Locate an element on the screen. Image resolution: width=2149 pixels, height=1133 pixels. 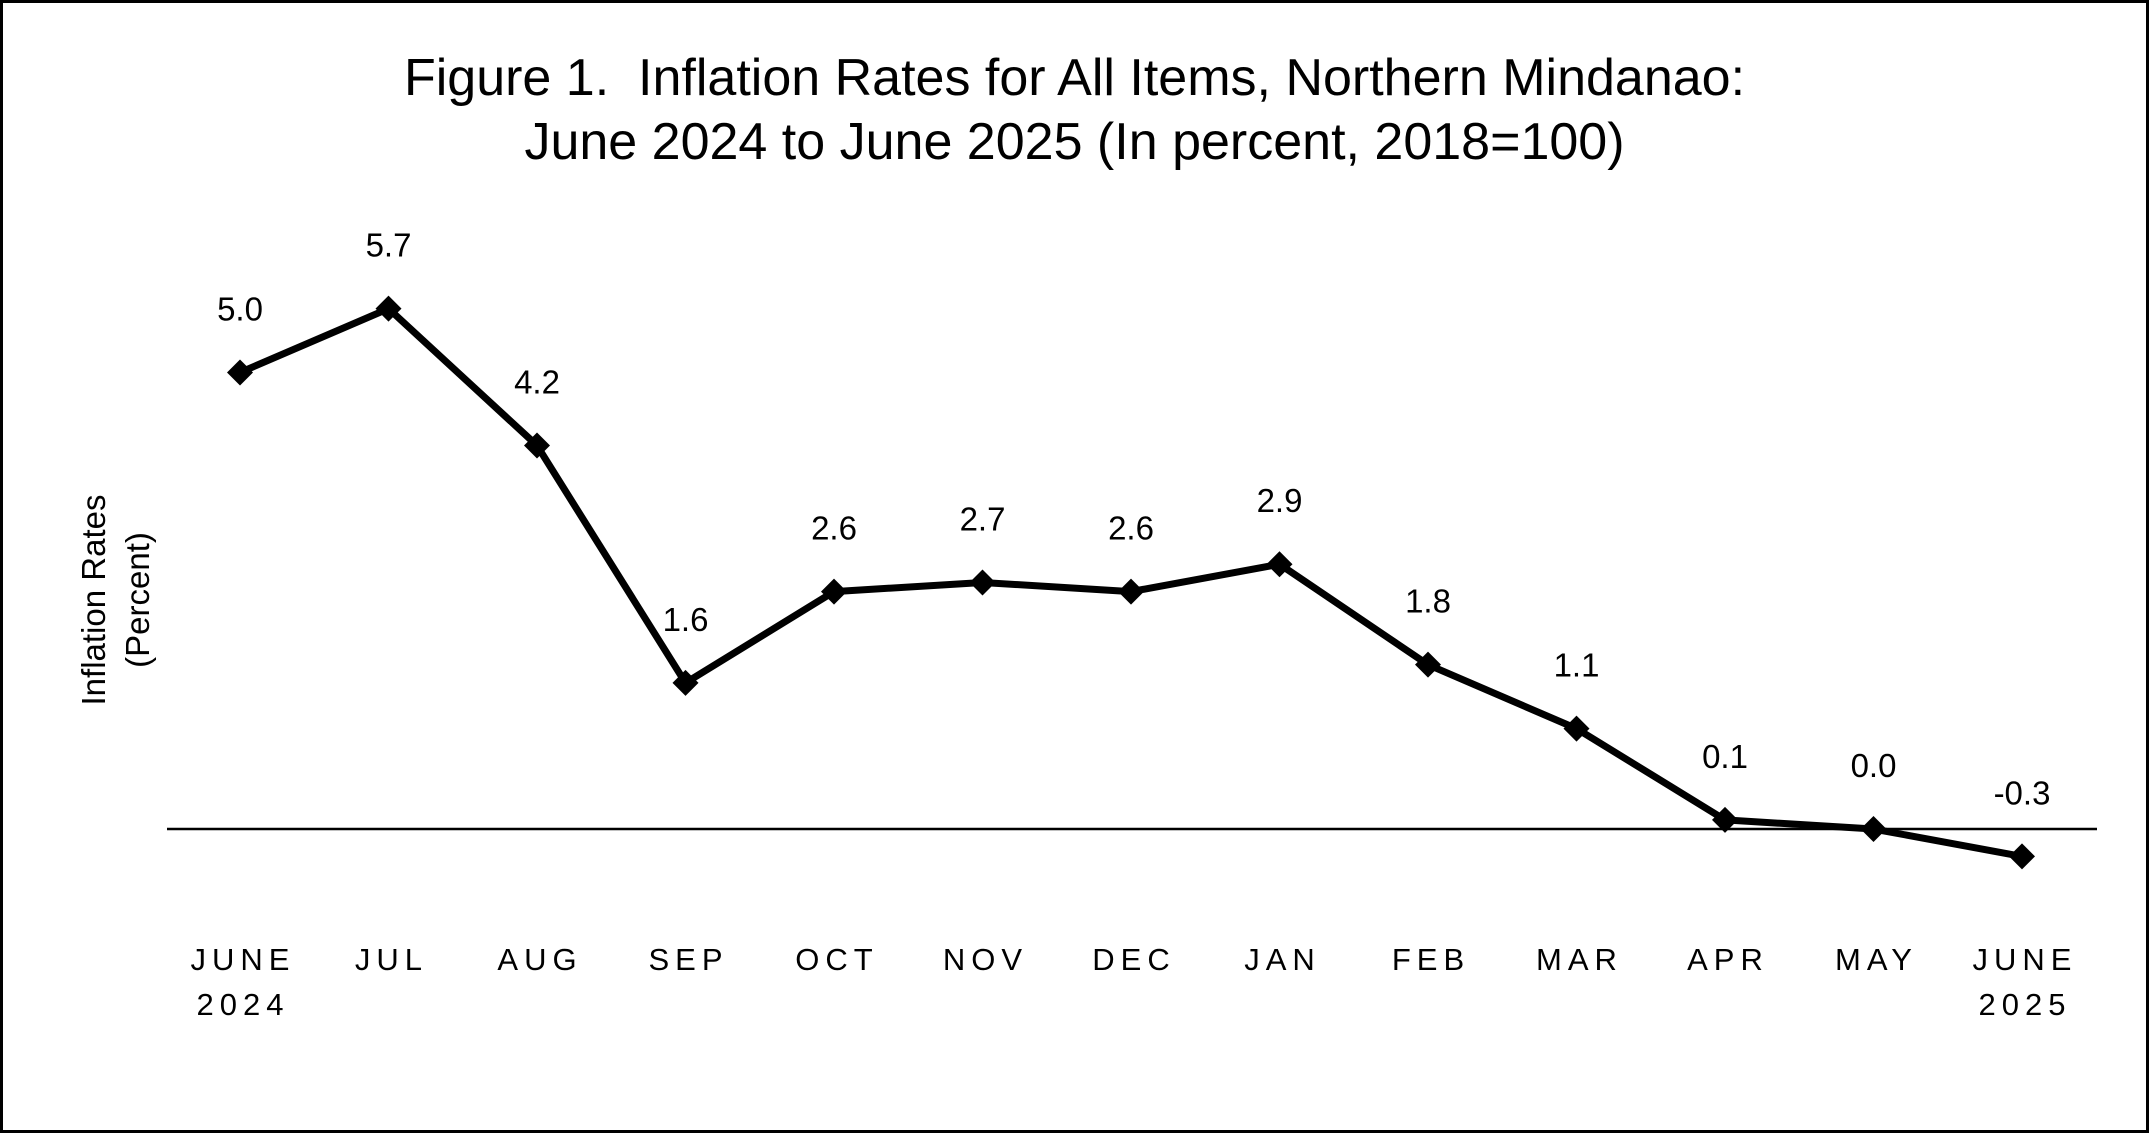
x-tick-label: JAN is located at coordinates (1282, 959).